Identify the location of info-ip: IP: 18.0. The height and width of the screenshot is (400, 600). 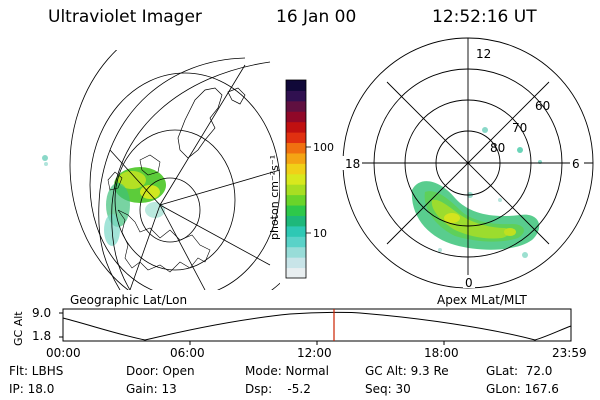
(32, 389).